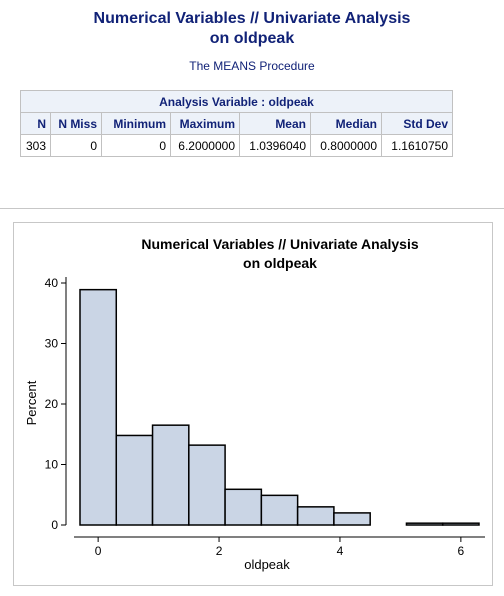 The image size is (504, 596). What do you see at coordinates (280, 263) in the screenshot?
I see `chart-subtitle: on oldpeak` at bounding box center [280, 263].